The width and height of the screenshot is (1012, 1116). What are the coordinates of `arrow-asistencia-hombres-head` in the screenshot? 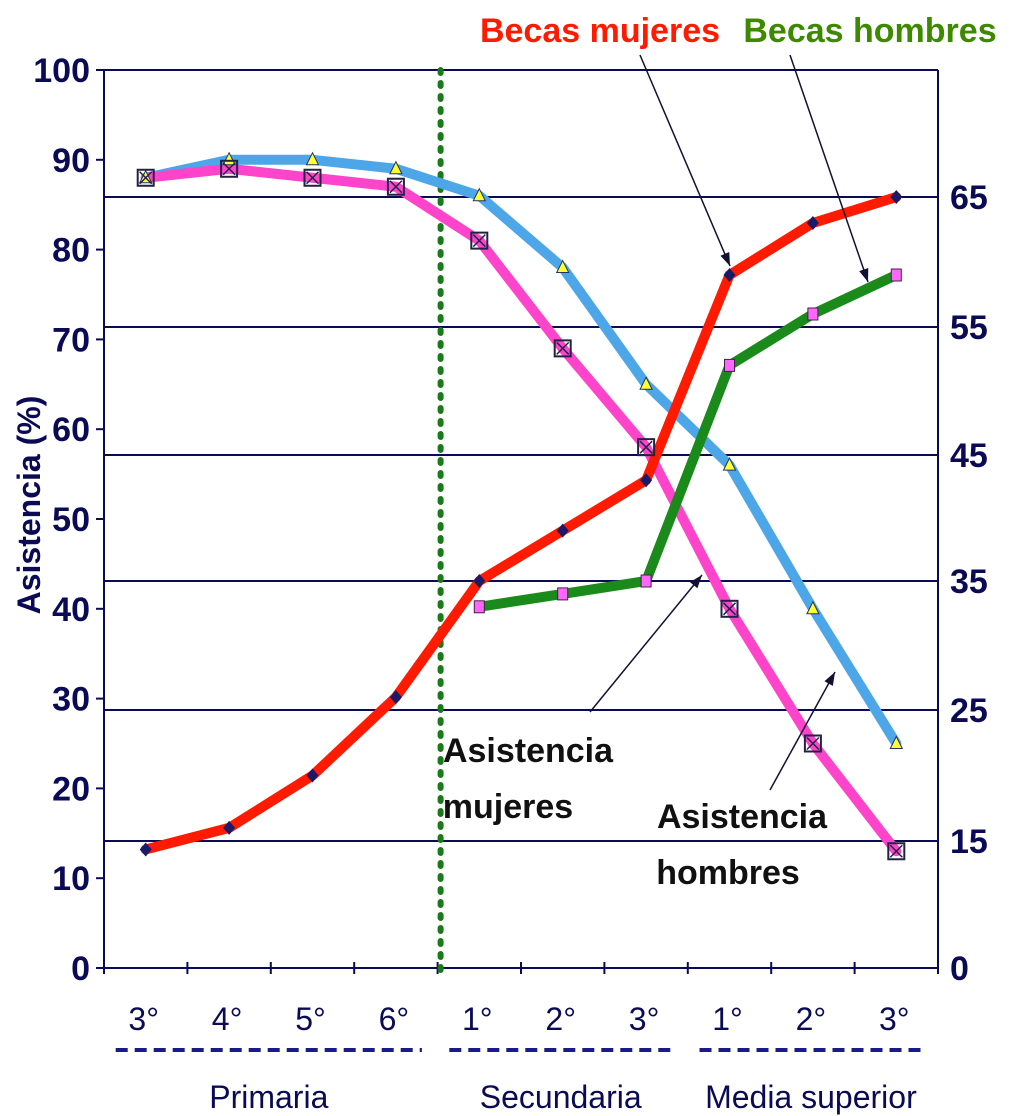 It's located at (829, 679).